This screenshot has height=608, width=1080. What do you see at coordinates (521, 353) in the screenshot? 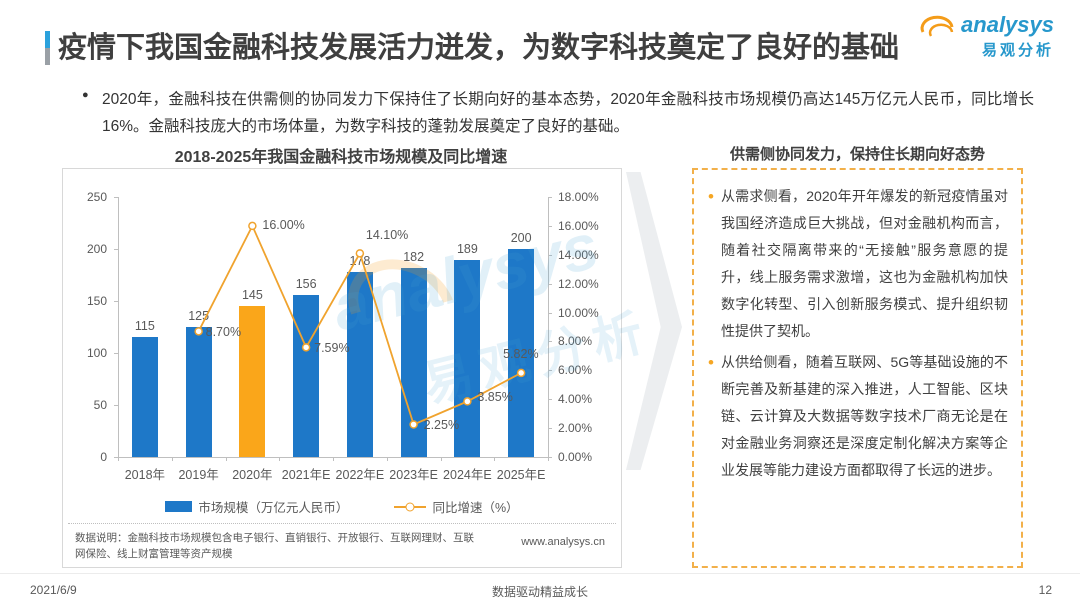
I see `growth-rate-value-label: 5.82%` at bounding box center [521, 353].